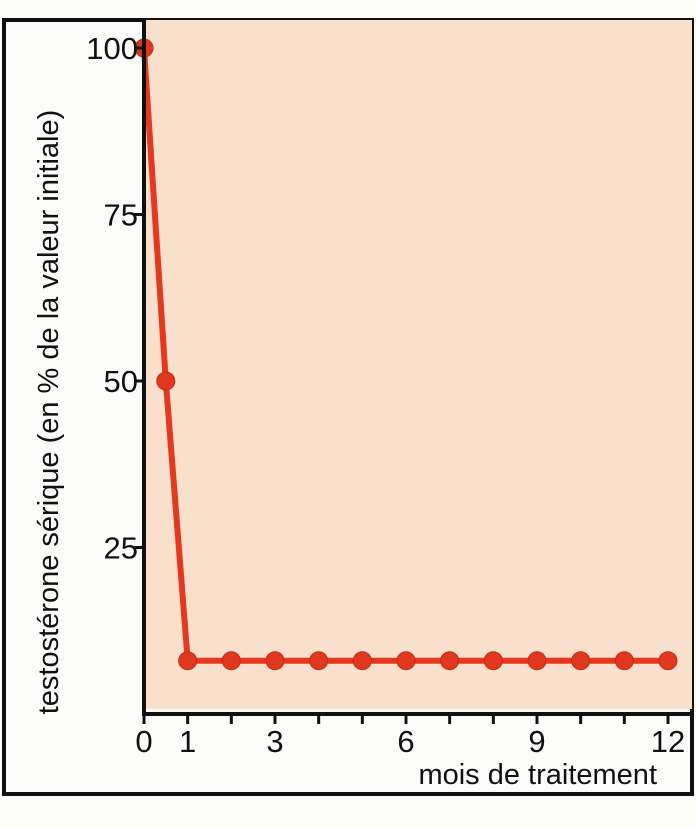 The width and height of the screenshot is (696, 828). Describe the element at coordinates (143, 741) in the screenshot. I see `x-tick-label: 0` at that location.